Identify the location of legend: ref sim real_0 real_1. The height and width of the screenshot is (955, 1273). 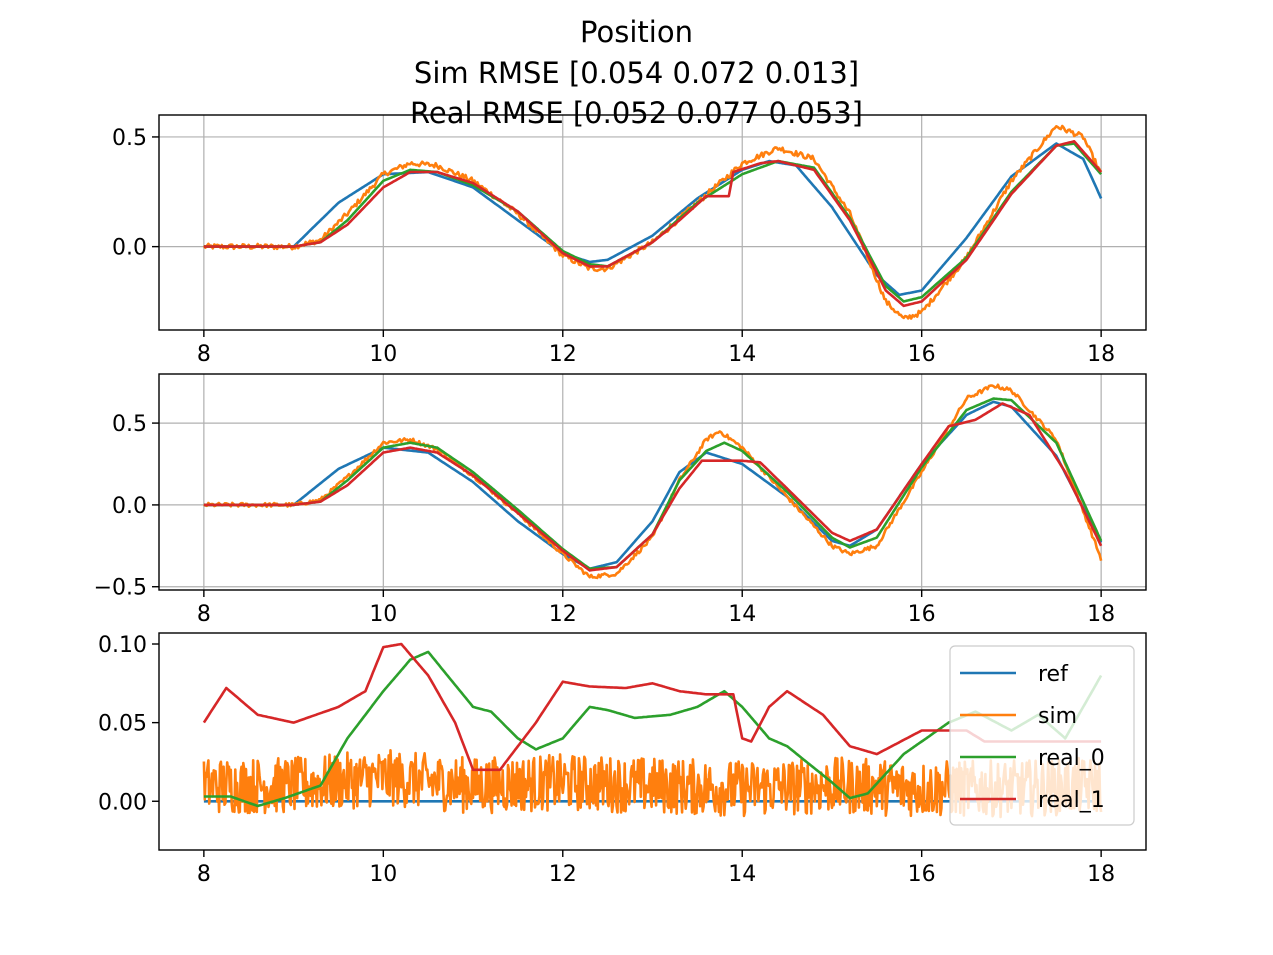
(1042, 735).